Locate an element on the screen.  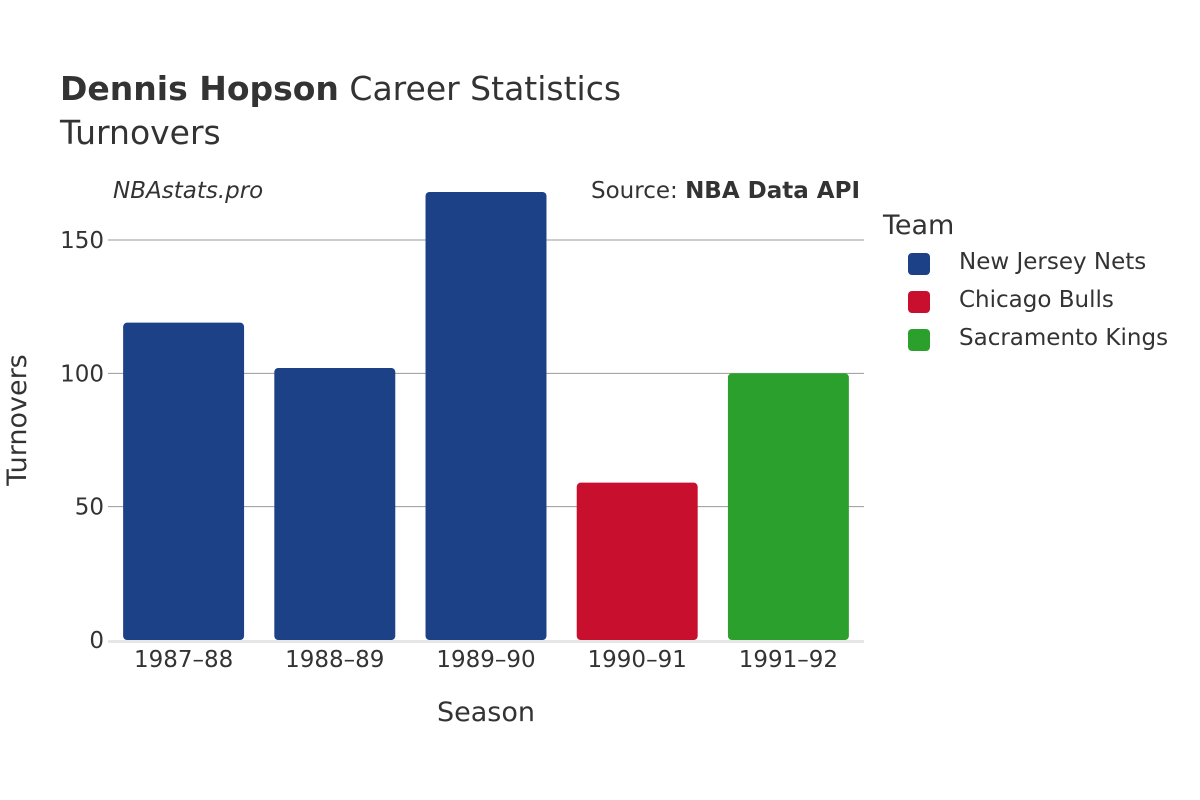
x-tick-label: 1990–91 is located at coordinates (637, 660).